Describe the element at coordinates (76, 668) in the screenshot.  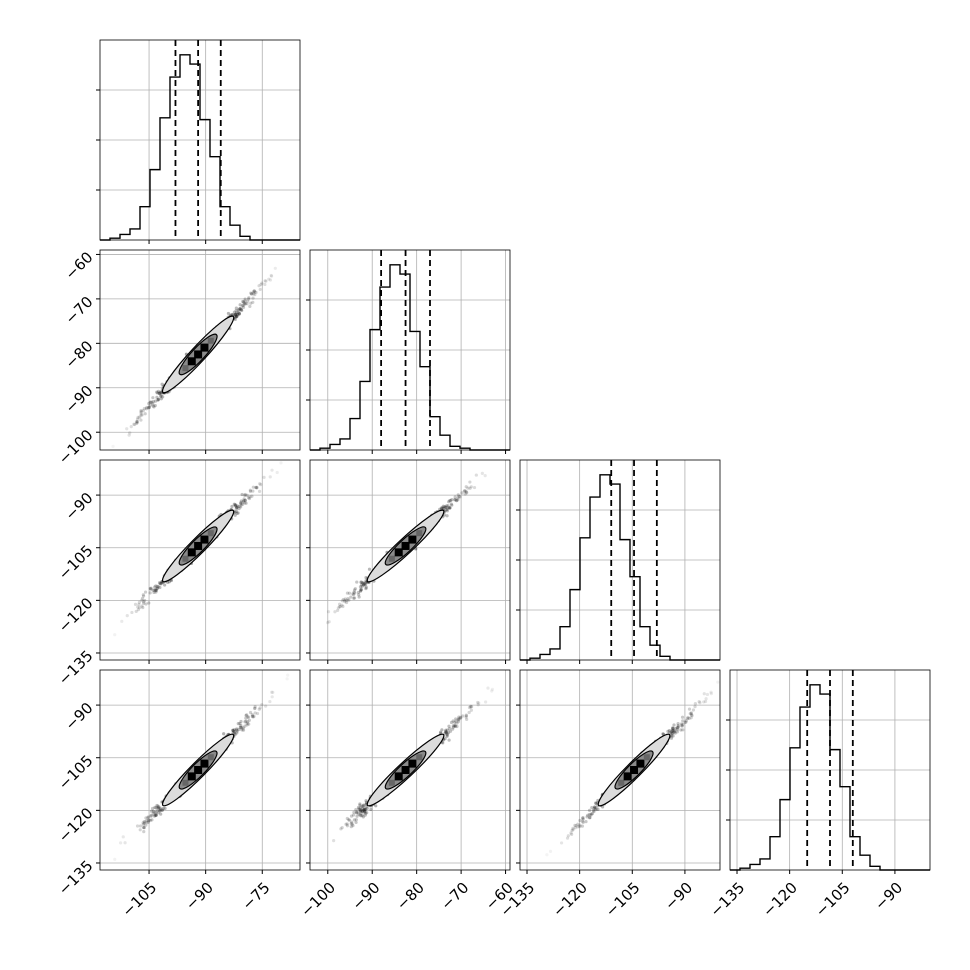
I see `y-tick-label: −135` at that location.